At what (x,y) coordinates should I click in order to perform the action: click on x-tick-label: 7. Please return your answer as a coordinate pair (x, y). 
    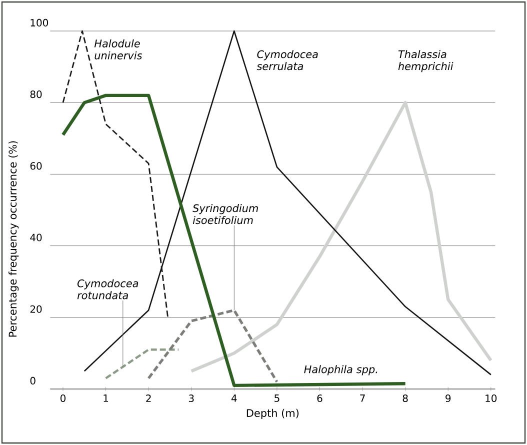
    Looking at the image, I should click on (362, 398).